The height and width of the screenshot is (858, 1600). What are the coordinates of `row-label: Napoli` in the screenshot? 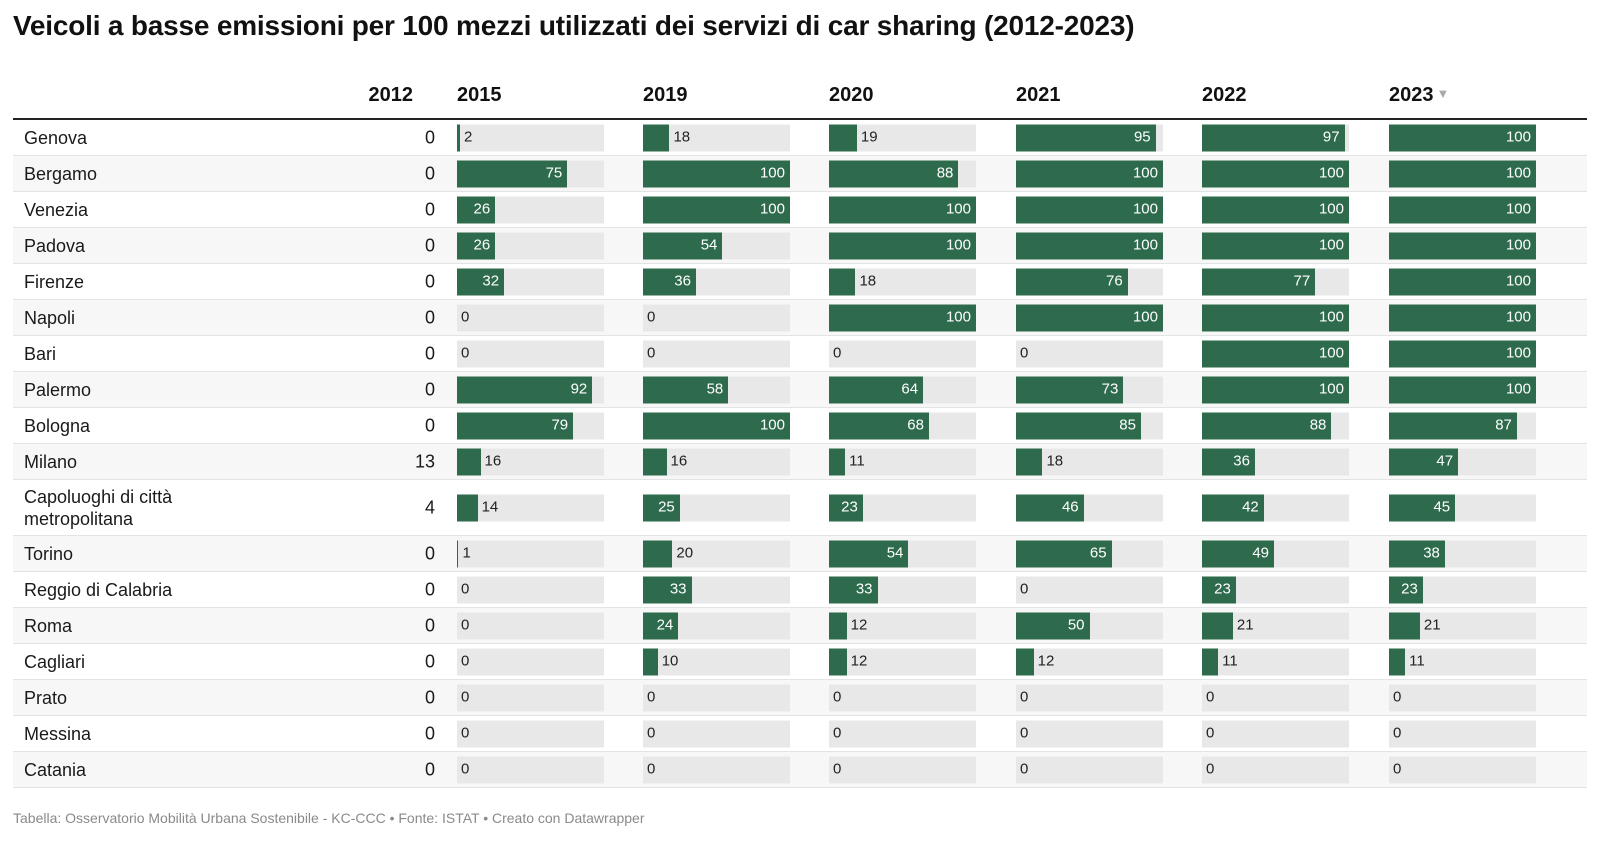 It's located at (50, 317).